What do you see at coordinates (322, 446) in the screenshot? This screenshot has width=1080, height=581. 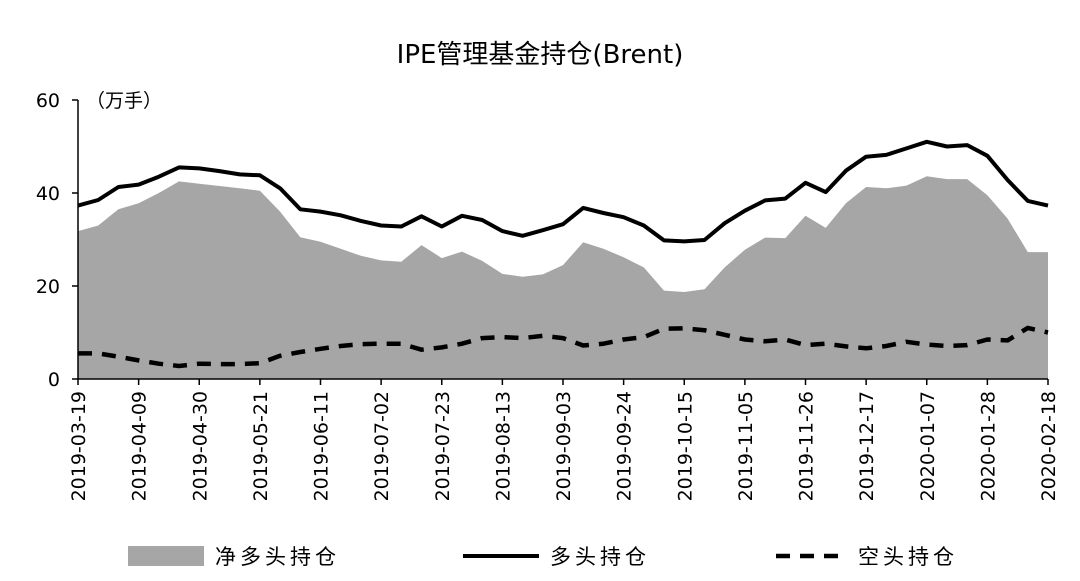 I see `x-tick-label: 2019-06-11` at bounding box center [322, 446].